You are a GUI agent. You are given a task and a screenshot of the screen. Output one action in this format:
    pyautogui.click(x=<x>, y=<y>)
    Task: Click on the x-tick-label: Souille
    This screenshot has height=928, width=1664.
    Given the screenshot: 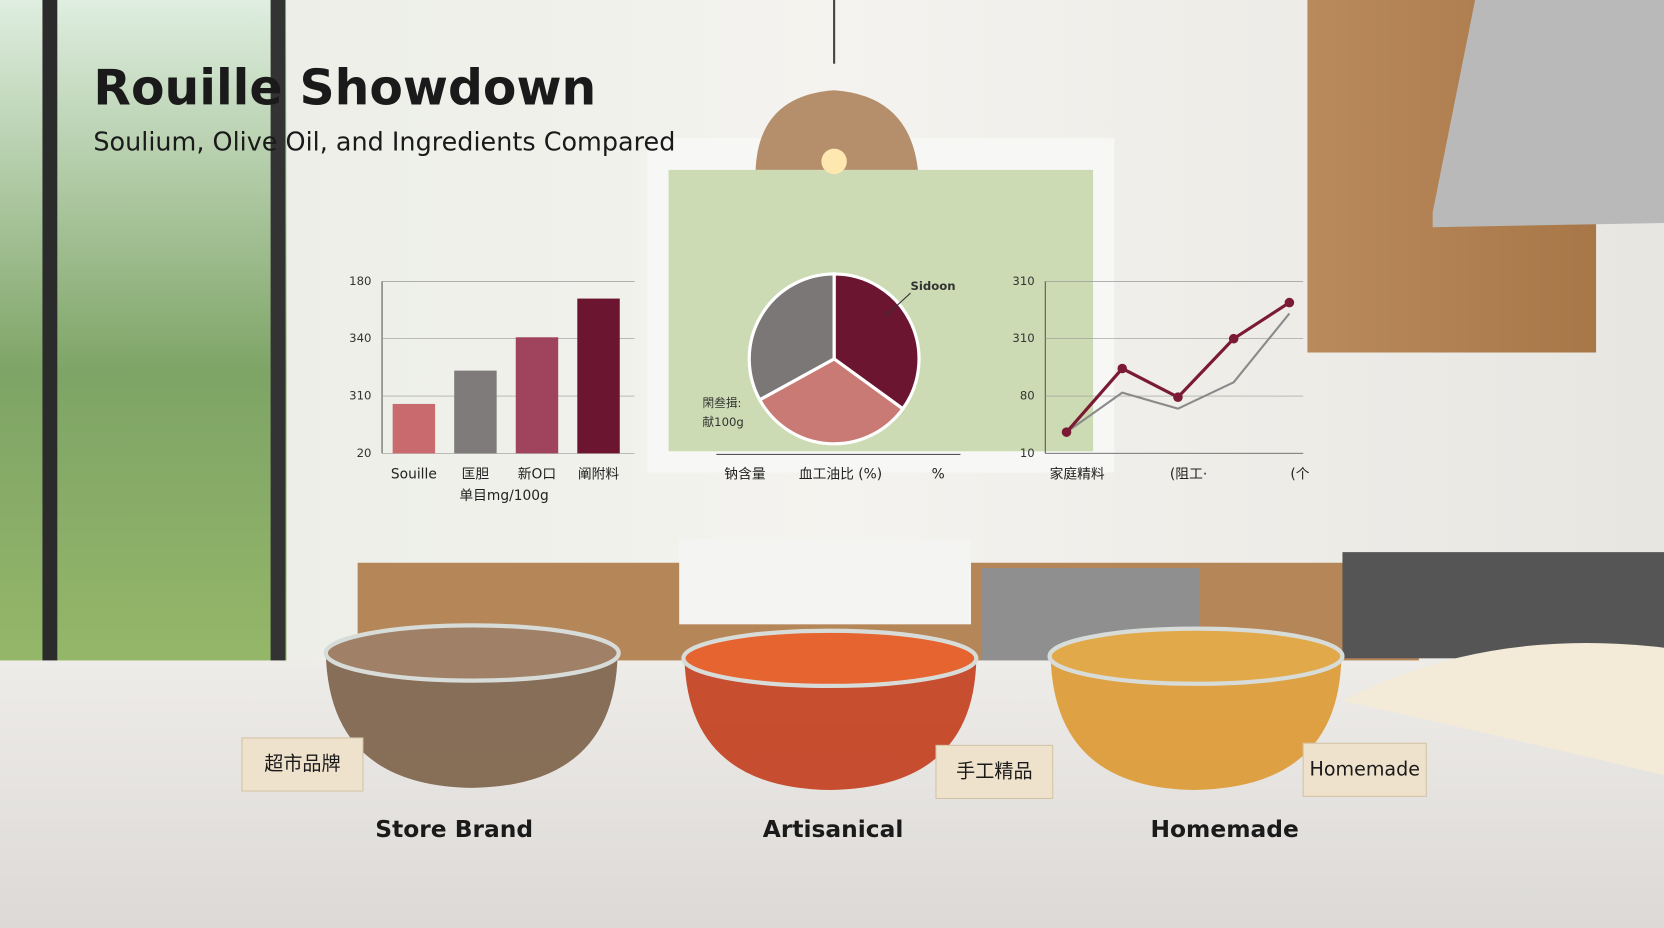 What is the action you would take?
    pyautogui.click(x=414, y=475)
    